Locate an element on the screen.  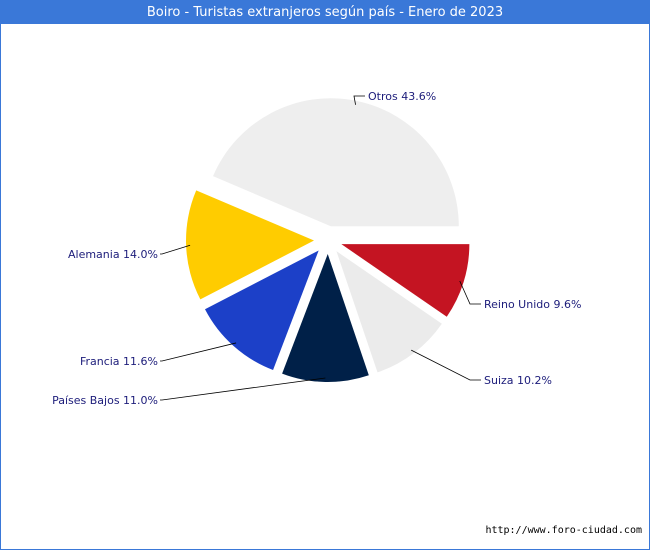
source-url: http://www.foro-ciudad.com is located at coordinates (563, 530).